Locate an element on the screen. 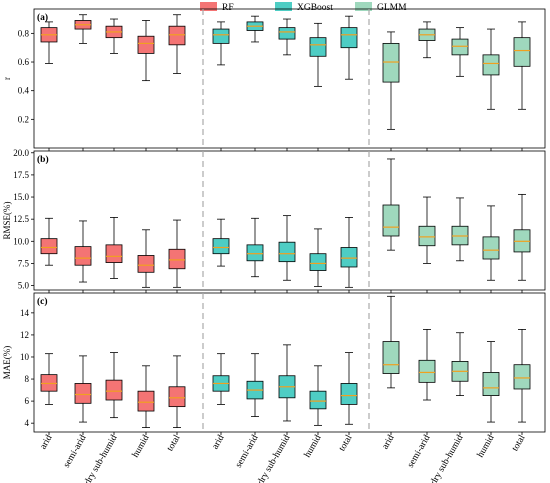 Image resolution: width=550 pixels, height=483 pixels. panel-tag: (b) is located at coordinates (43, 159).